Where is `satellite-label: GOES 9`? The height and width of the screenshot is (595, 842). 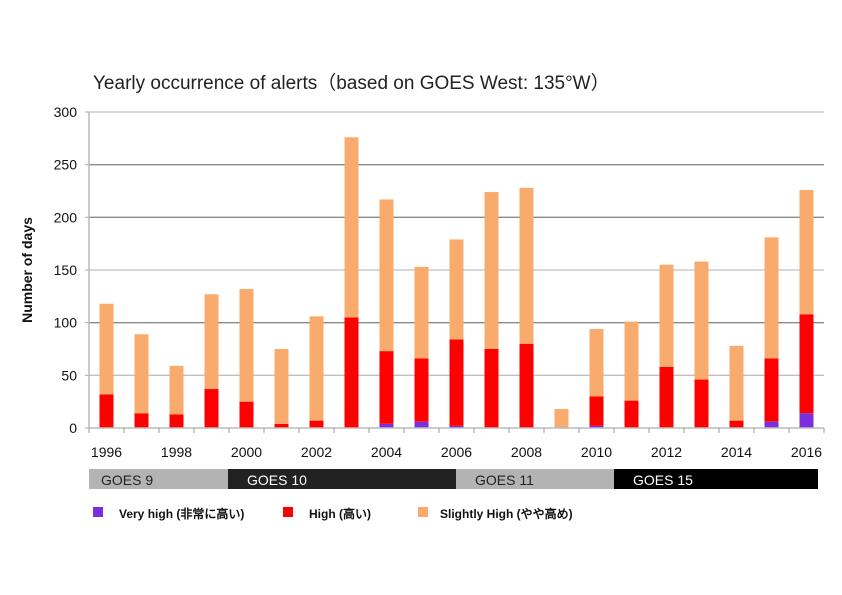 satellite-label: GOES 9 is located at coordinates (127, 480).